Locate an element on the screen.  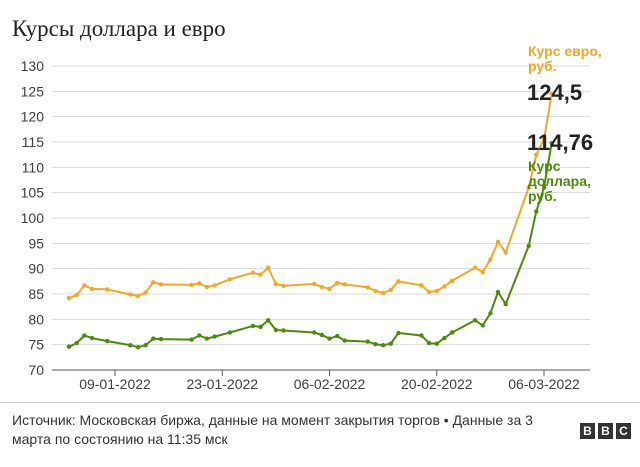
y-tick-label: 100 is located at coordinates (33, 218).